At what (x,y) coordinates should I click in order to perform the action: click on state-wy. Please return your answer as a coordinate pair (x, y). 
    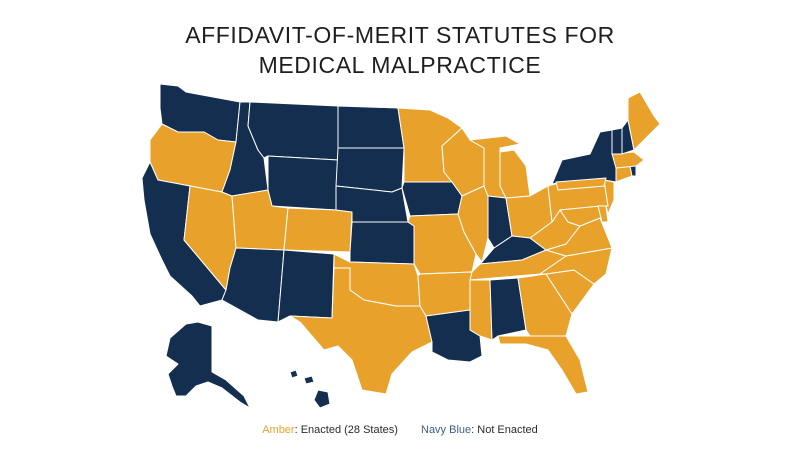
    Looking at the image, I should click on (303, 183).